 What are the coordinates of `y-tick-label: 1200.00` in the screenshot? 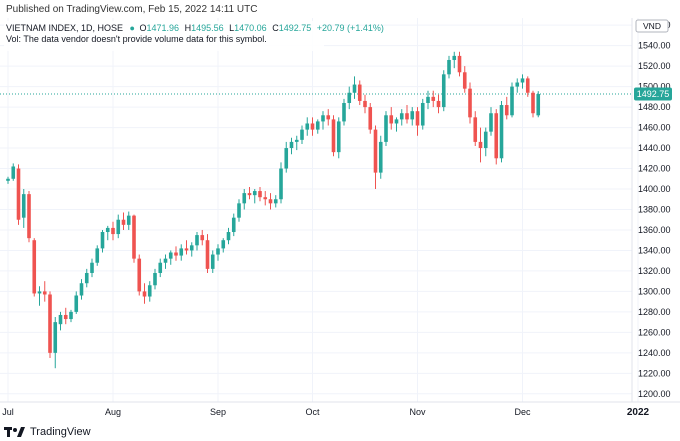 It's located at (654, 394).